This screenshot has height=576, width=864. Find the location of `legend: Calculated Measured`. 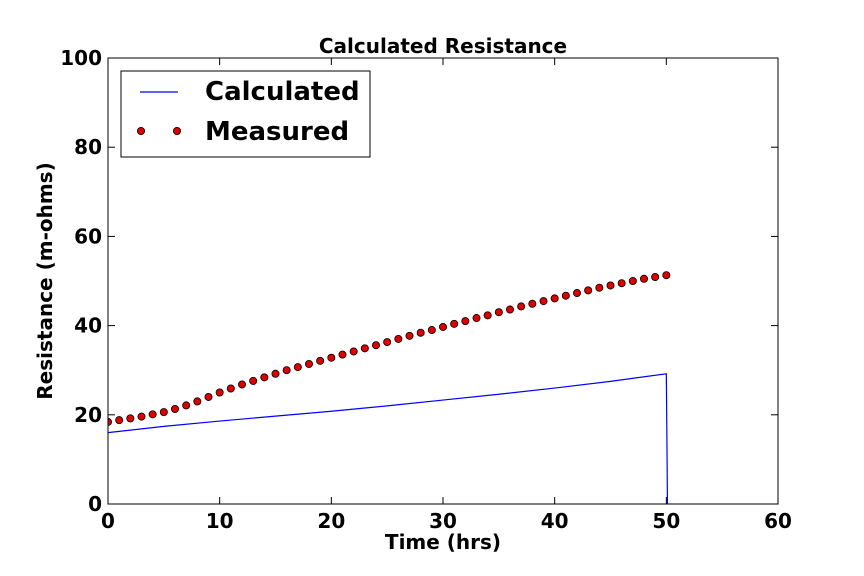

legend: Calculated Measured is located at coordinates (245, 114).